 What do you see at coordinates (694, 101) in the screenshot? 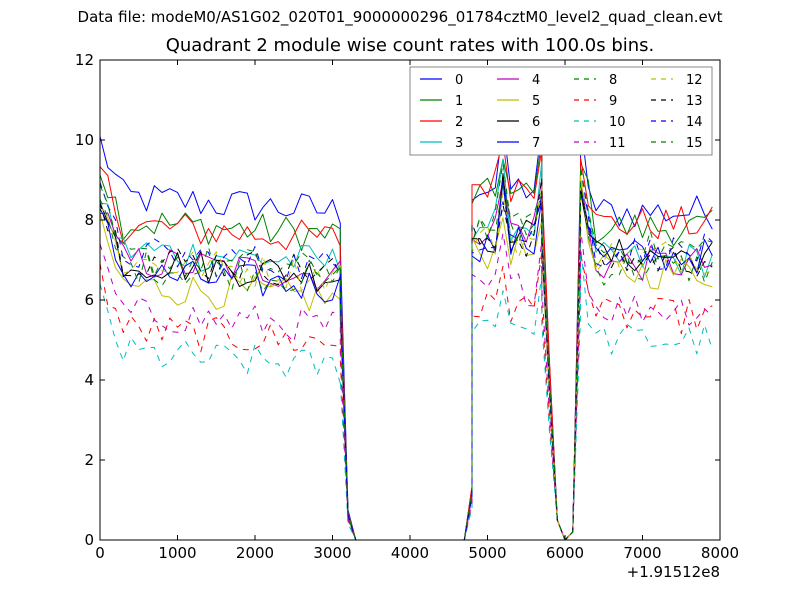
I see `legend-label-13: 13` at bounding box center [694, 101].